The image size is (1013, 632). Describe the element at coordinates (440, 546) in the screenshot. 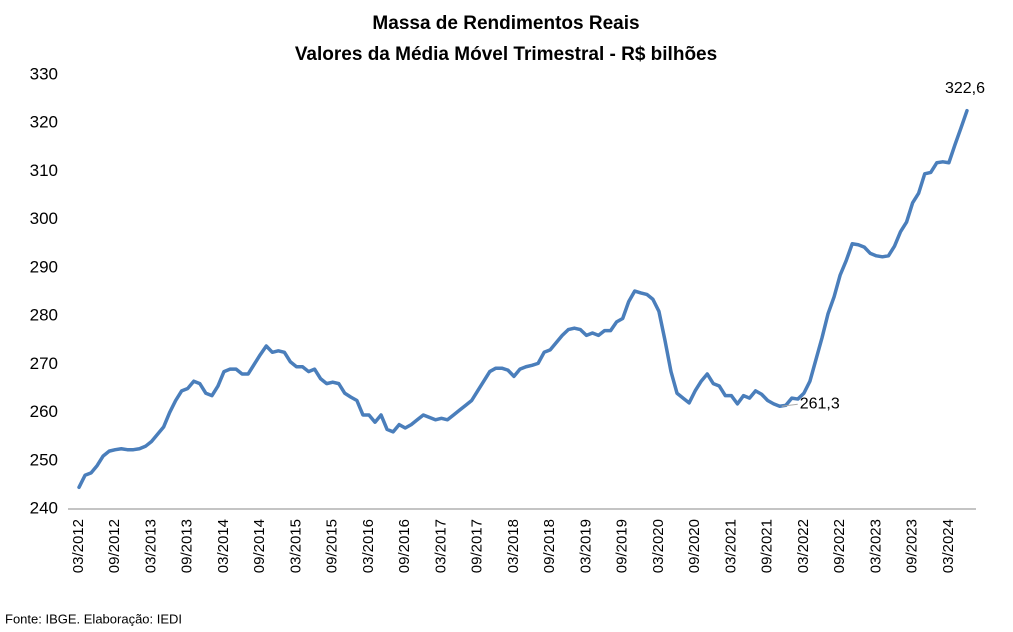

I see `x-tick-label: 03/2017` at that location.